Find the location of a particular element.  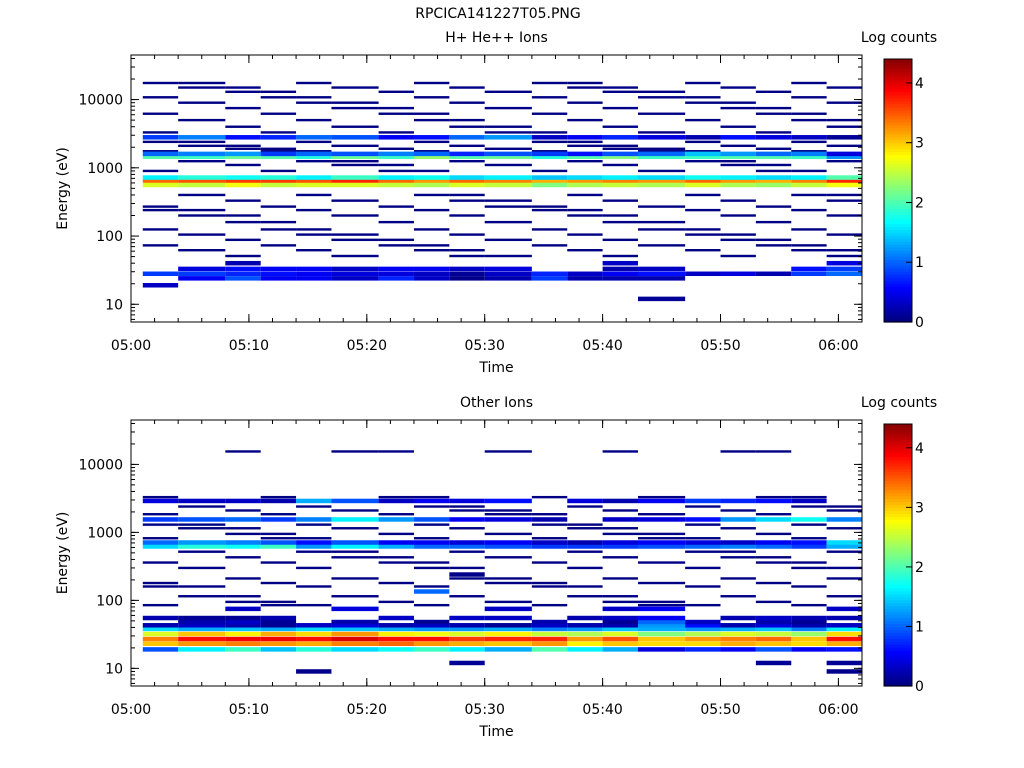

x-tick-label: 05:10 is located at coordinates (249, 710).